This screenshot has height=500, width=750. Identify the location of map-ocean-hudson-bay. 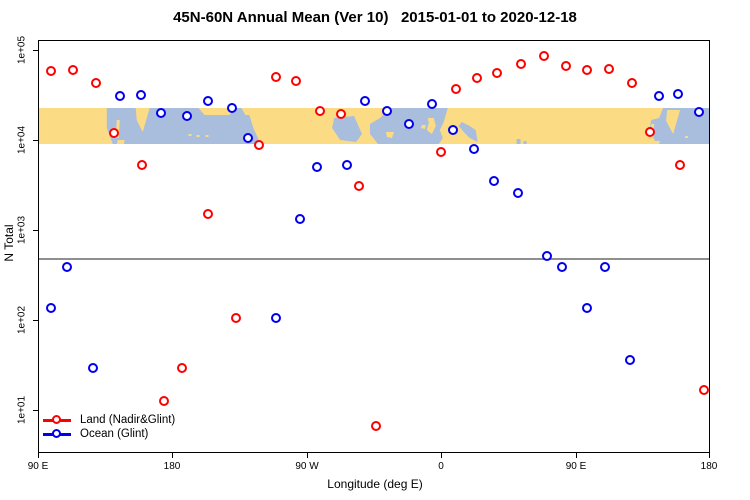
(347, 129).